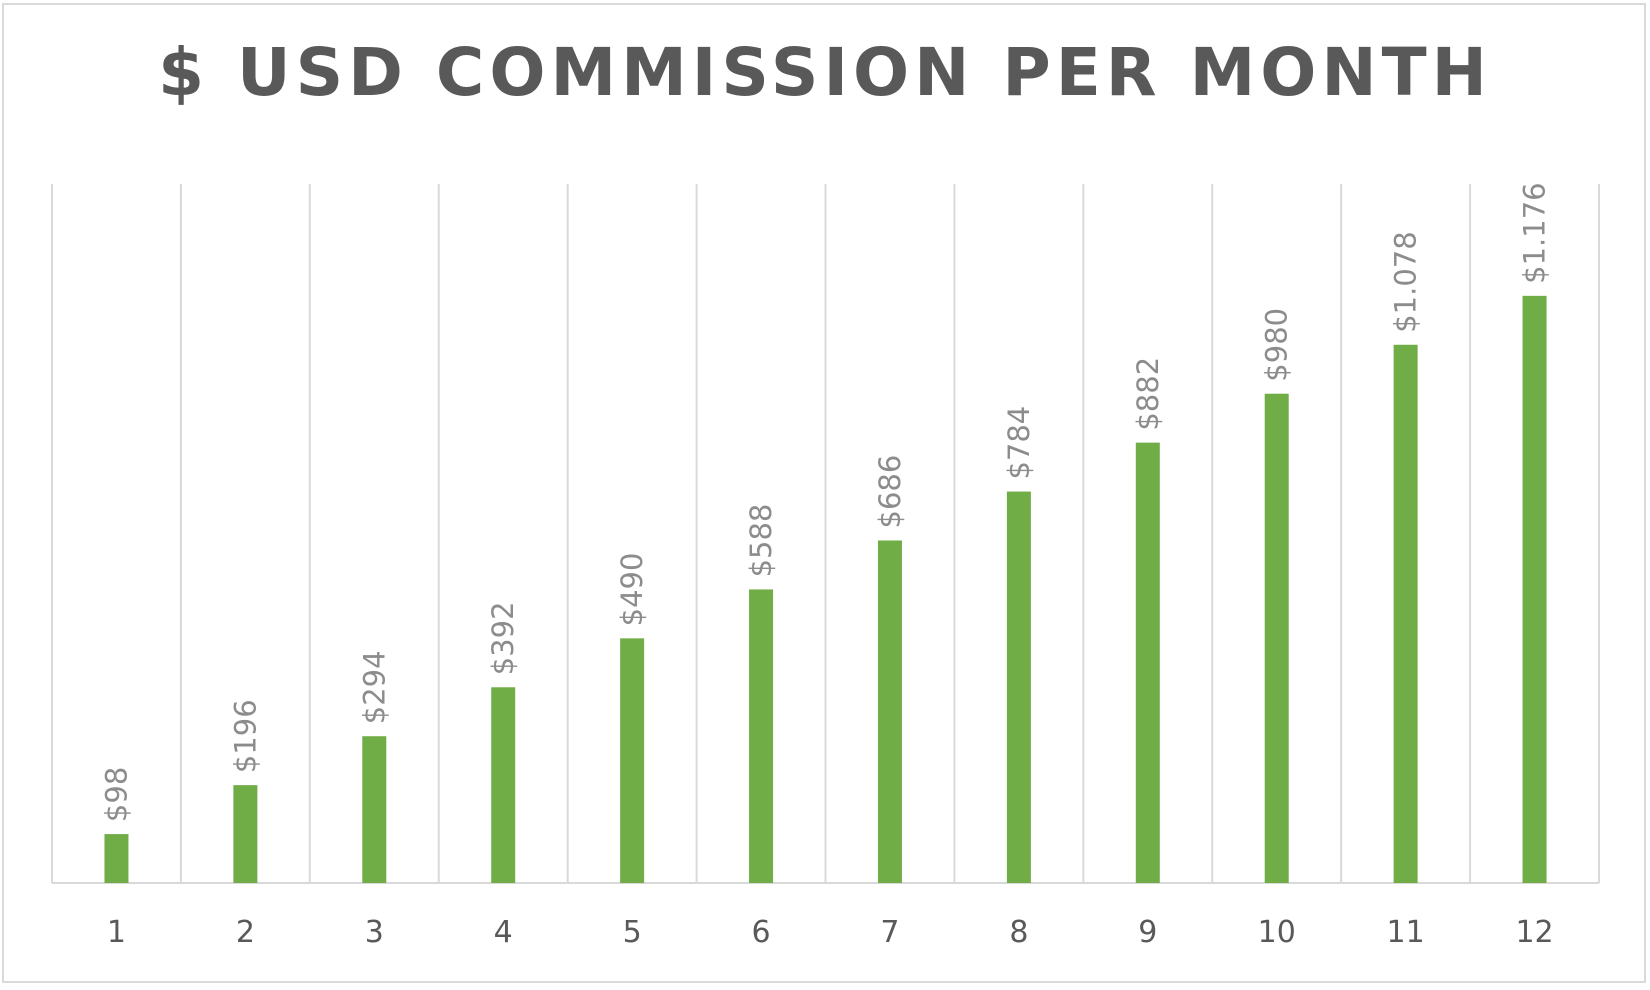 The height and width of the screenshot is (990, 1650). Describe the element at coordinates (830, 932) in the screenshot. I see `x-tick-labels: 1 2 3 4 5 6 7 8 9 10 11 12` at that location.